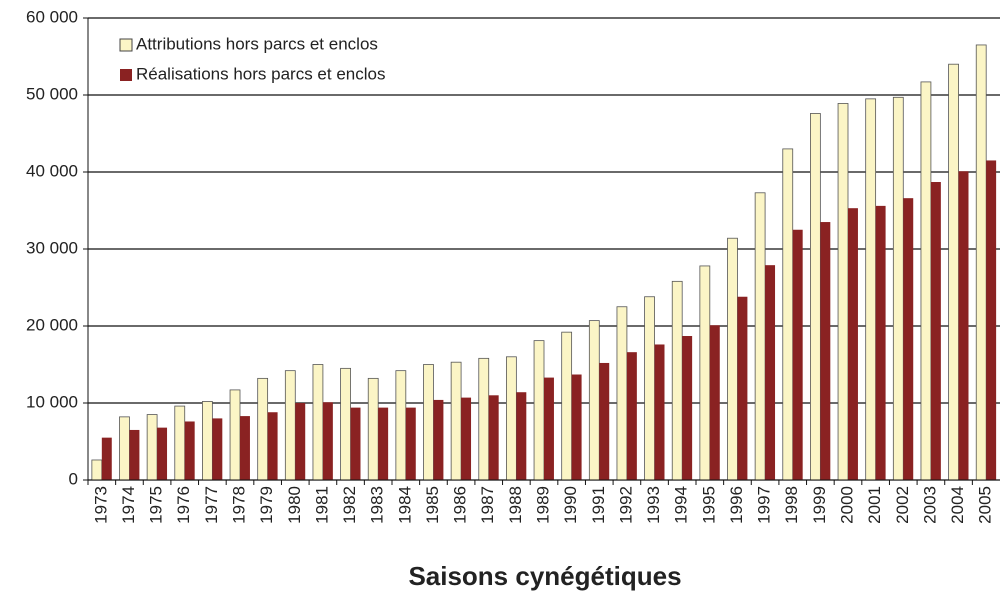  Describe the element at coordinates (902, 505) in the screenshot. I see `x-tick-label: 2002` at that location.